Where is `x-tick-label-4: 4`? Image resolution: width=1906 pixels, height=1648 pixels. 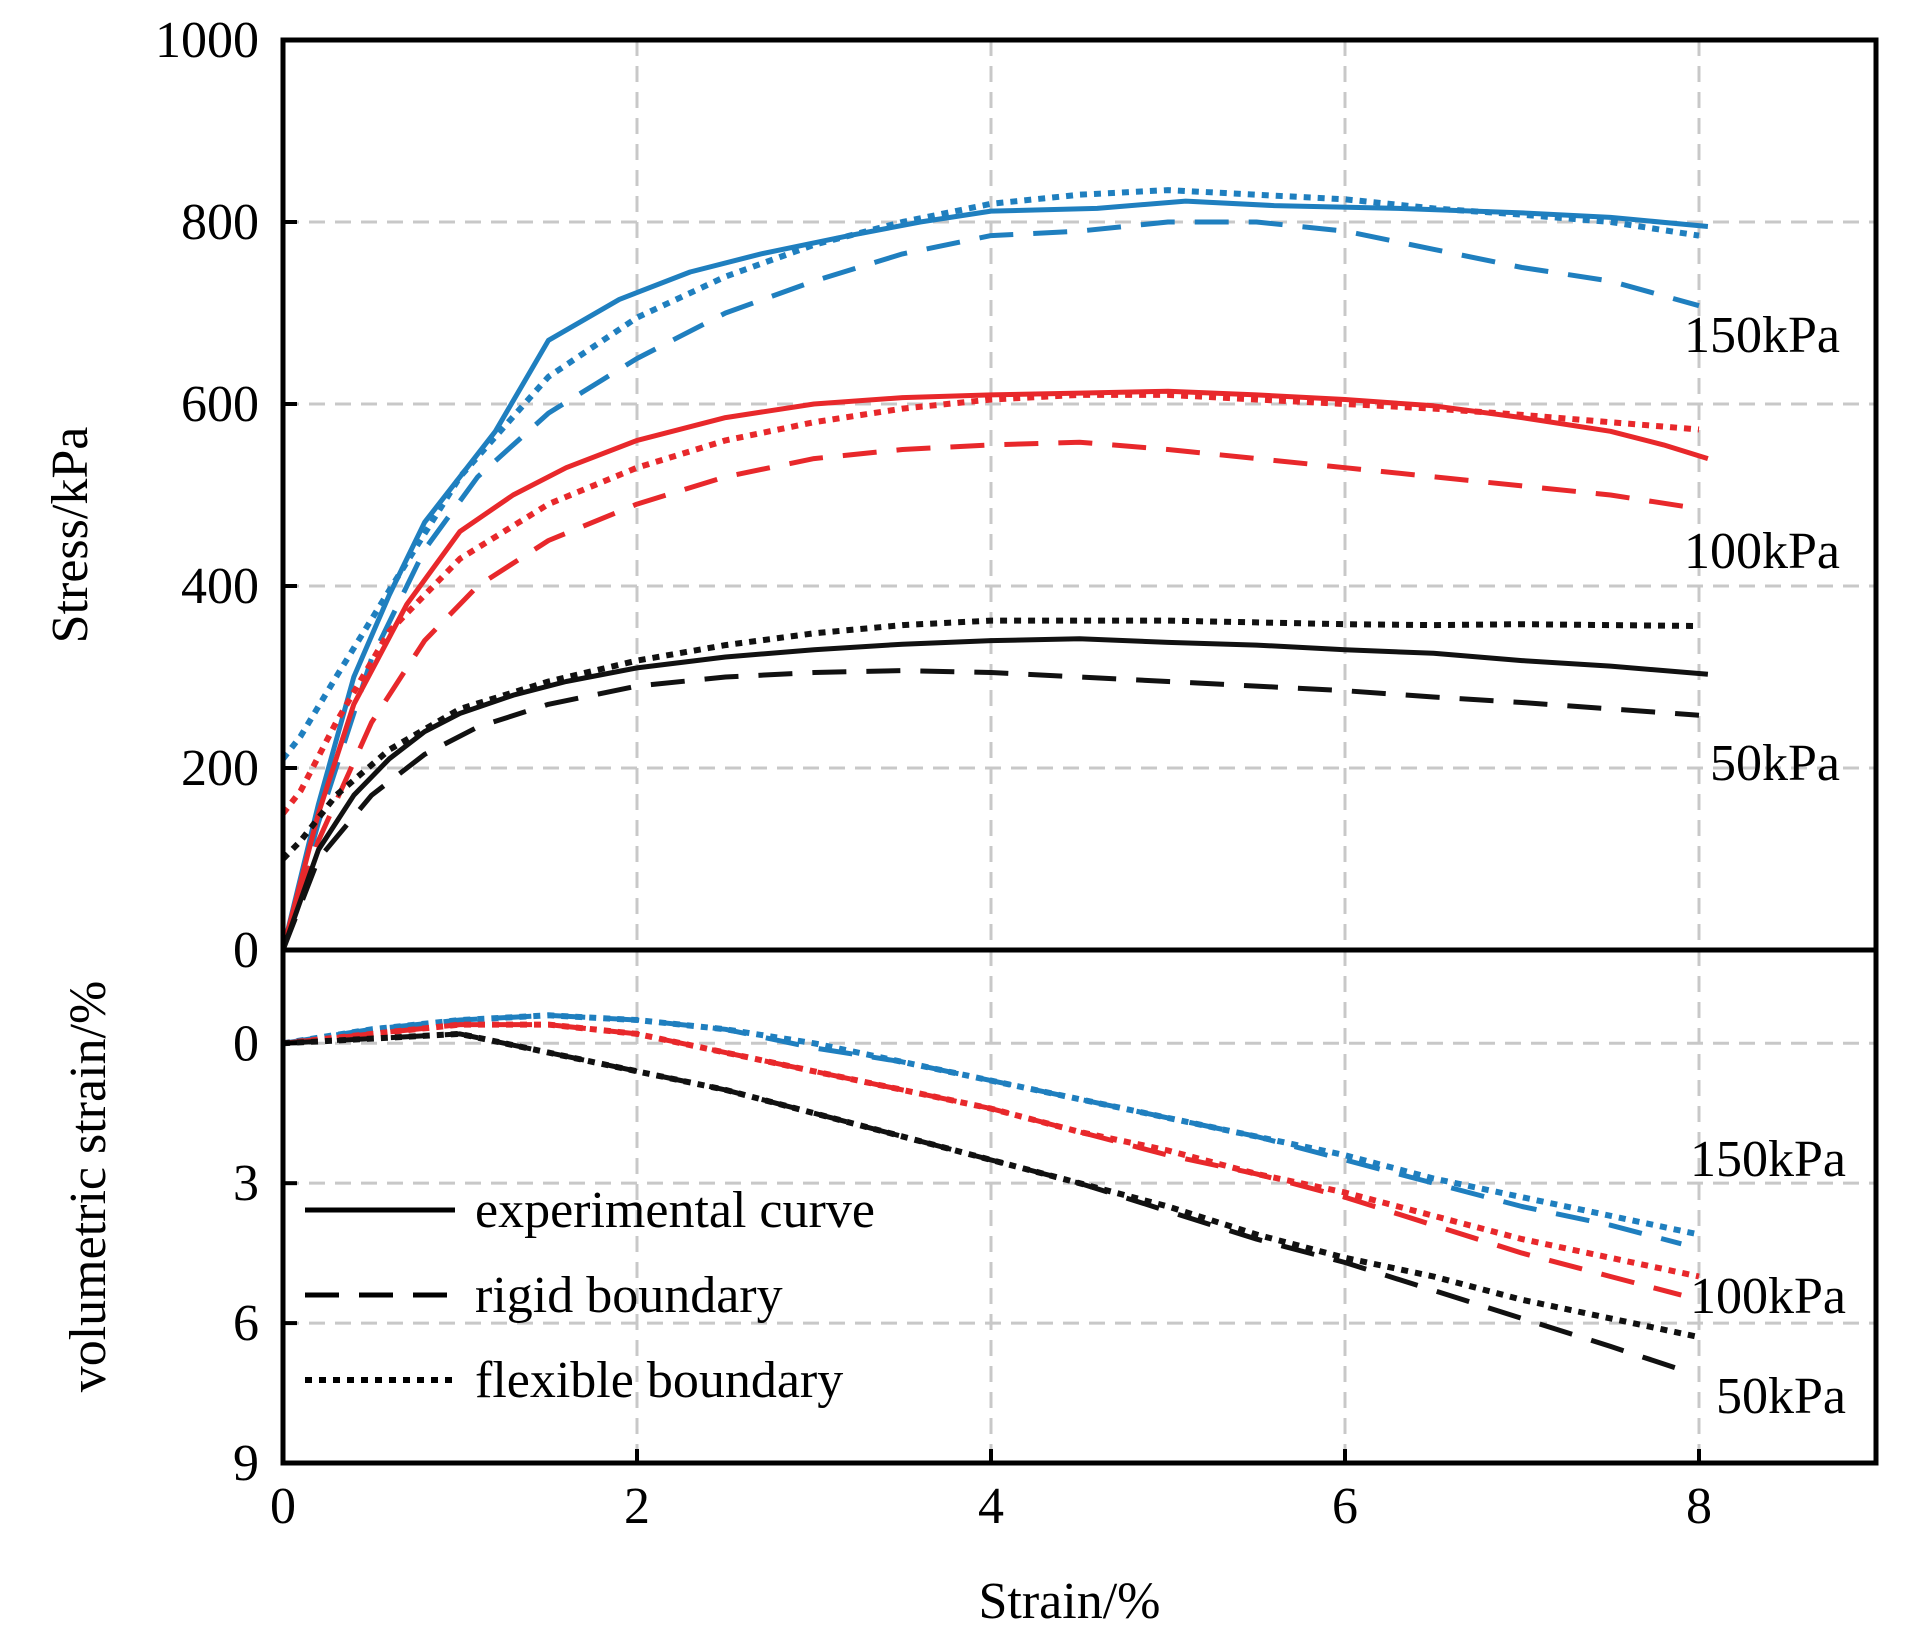
x-tick-label-4: 4 is located at coordinates (991, 1506).